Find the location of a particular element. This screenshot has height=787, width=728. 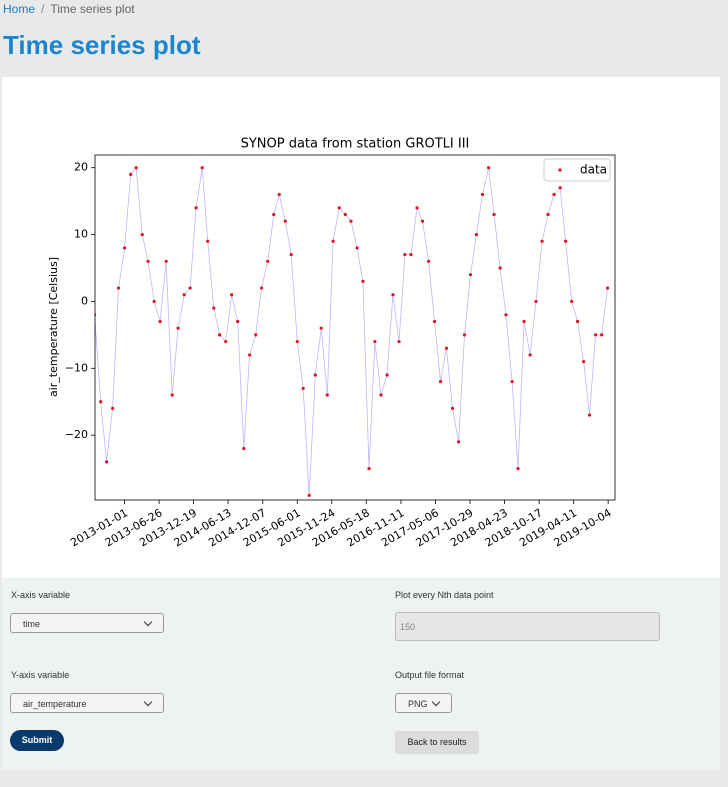

legend: data is located at coordinates (577, 170).